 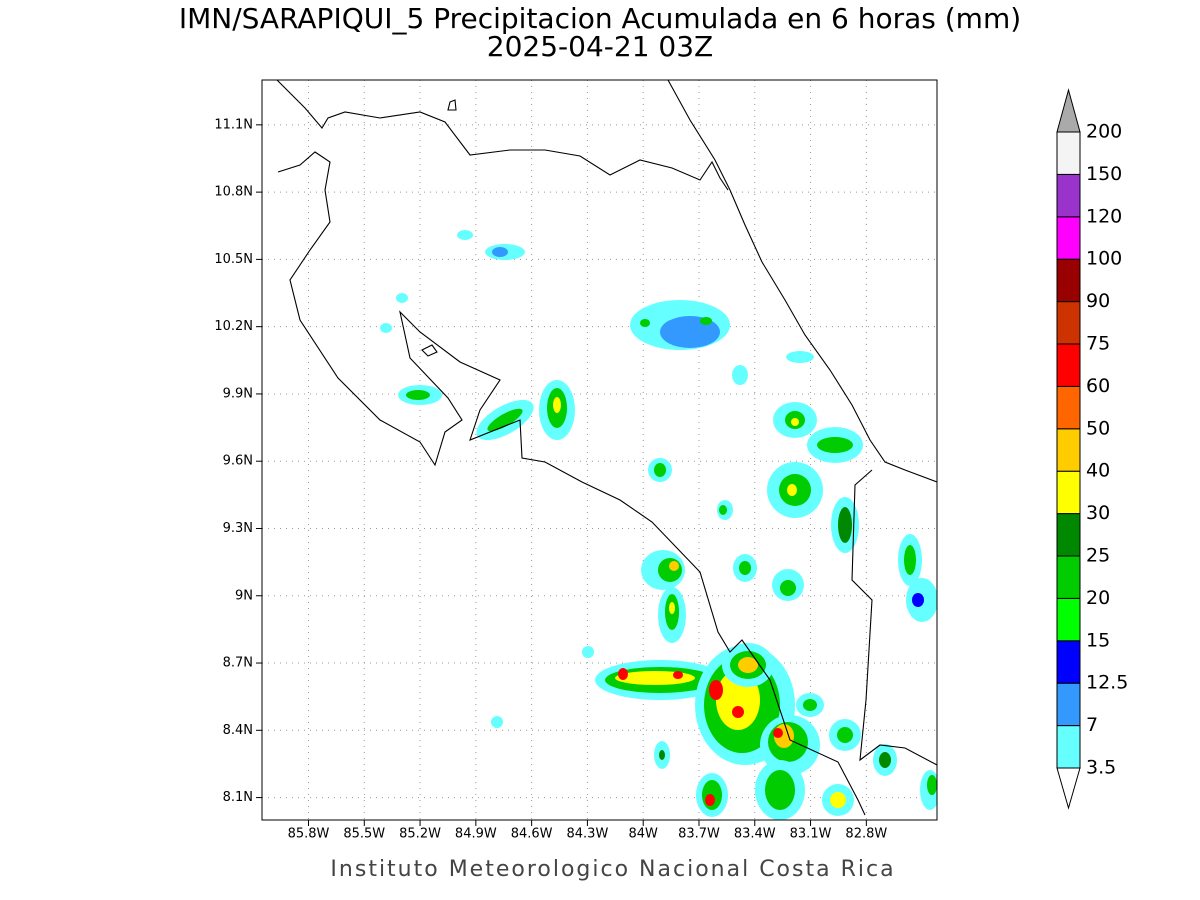 What do you see at coordinates (1098, 344) in the screenshot?
I see `colorbar-label: 75` at bounding box center [1098, 344].